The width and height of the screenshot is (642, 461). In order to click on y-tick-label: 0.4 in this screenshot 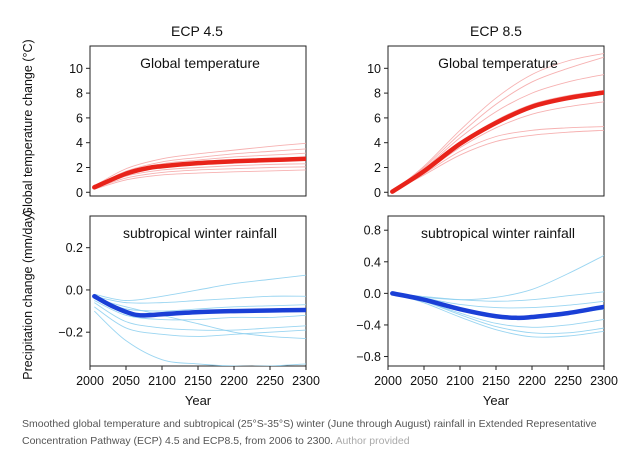, I will do `click(372, 262)`.